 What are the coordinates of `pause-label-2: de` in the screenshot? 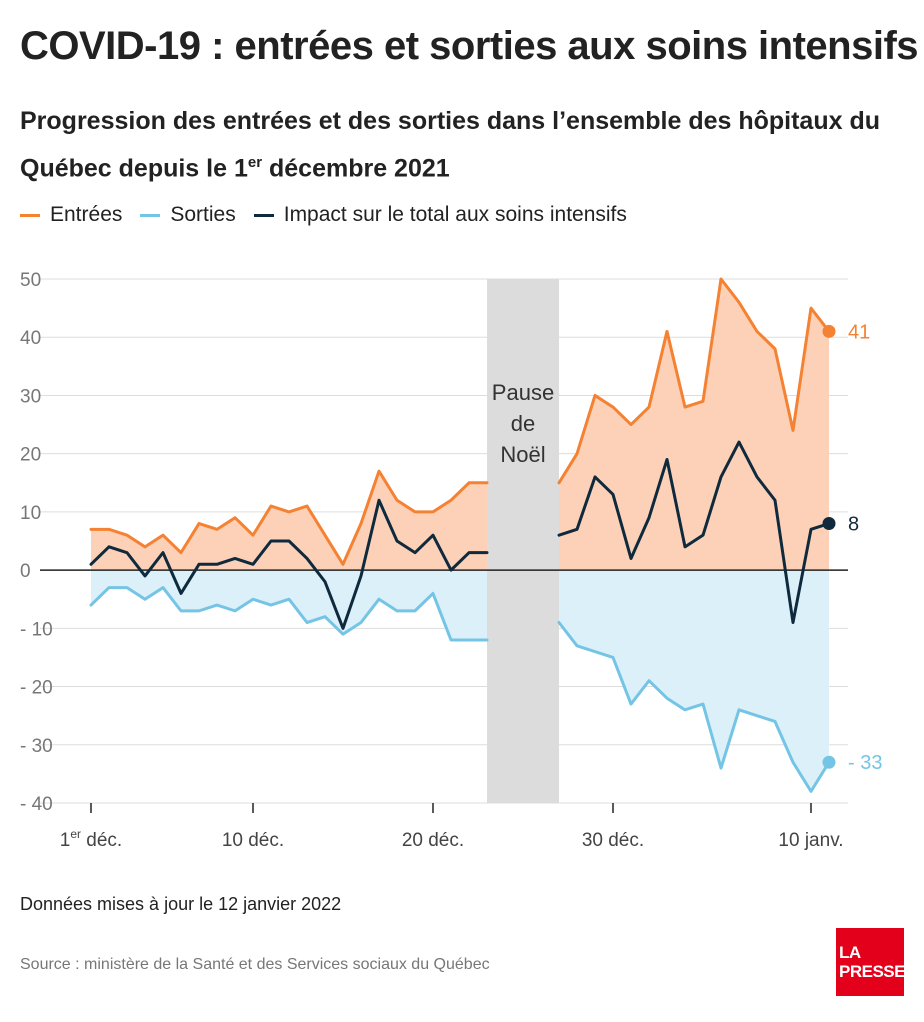 It's located at (523, 423).